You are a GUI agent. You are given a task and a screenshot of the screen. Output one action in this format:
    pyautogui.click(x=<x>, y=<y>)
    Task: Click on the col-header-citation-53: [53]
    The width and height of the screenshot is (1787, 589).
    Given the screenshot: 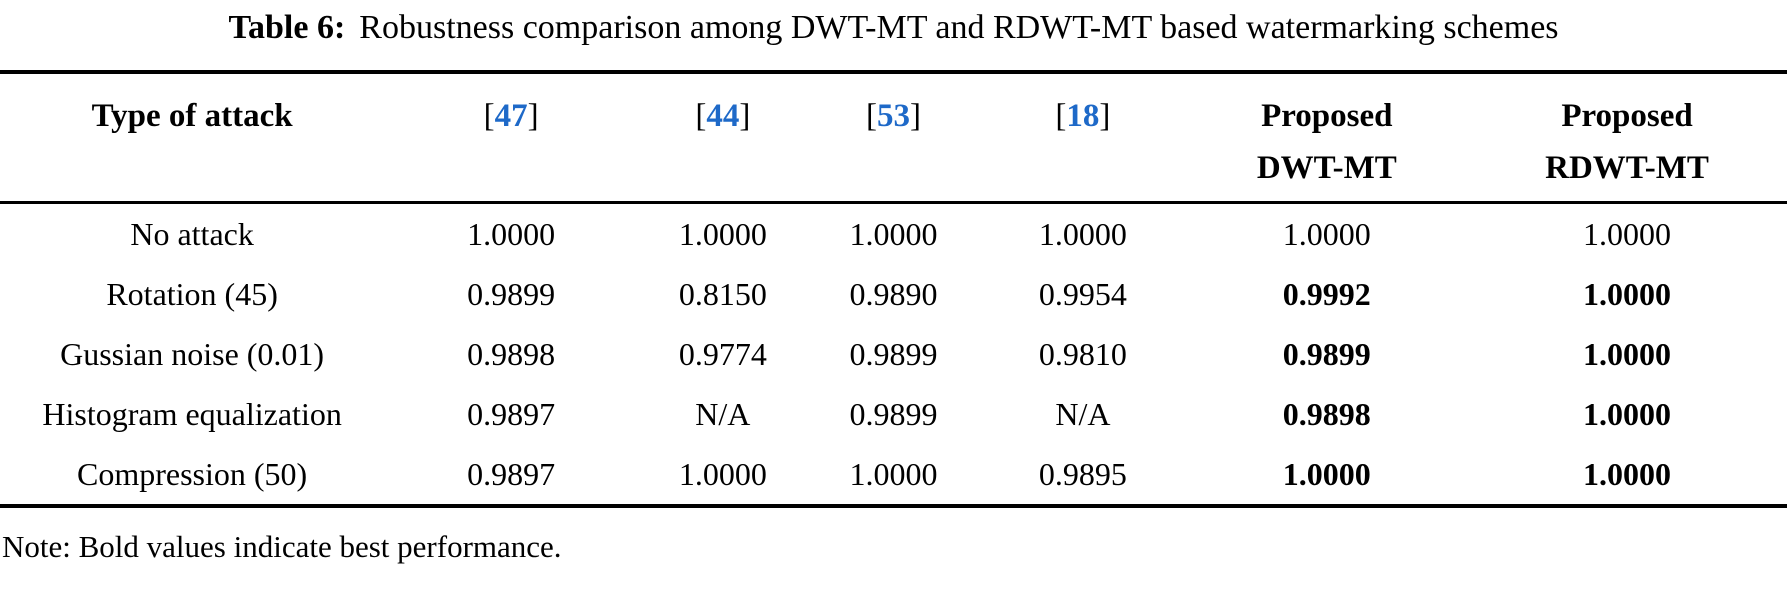 What is the action you would take?
    pyautogui.click(x=894, y=137)
    